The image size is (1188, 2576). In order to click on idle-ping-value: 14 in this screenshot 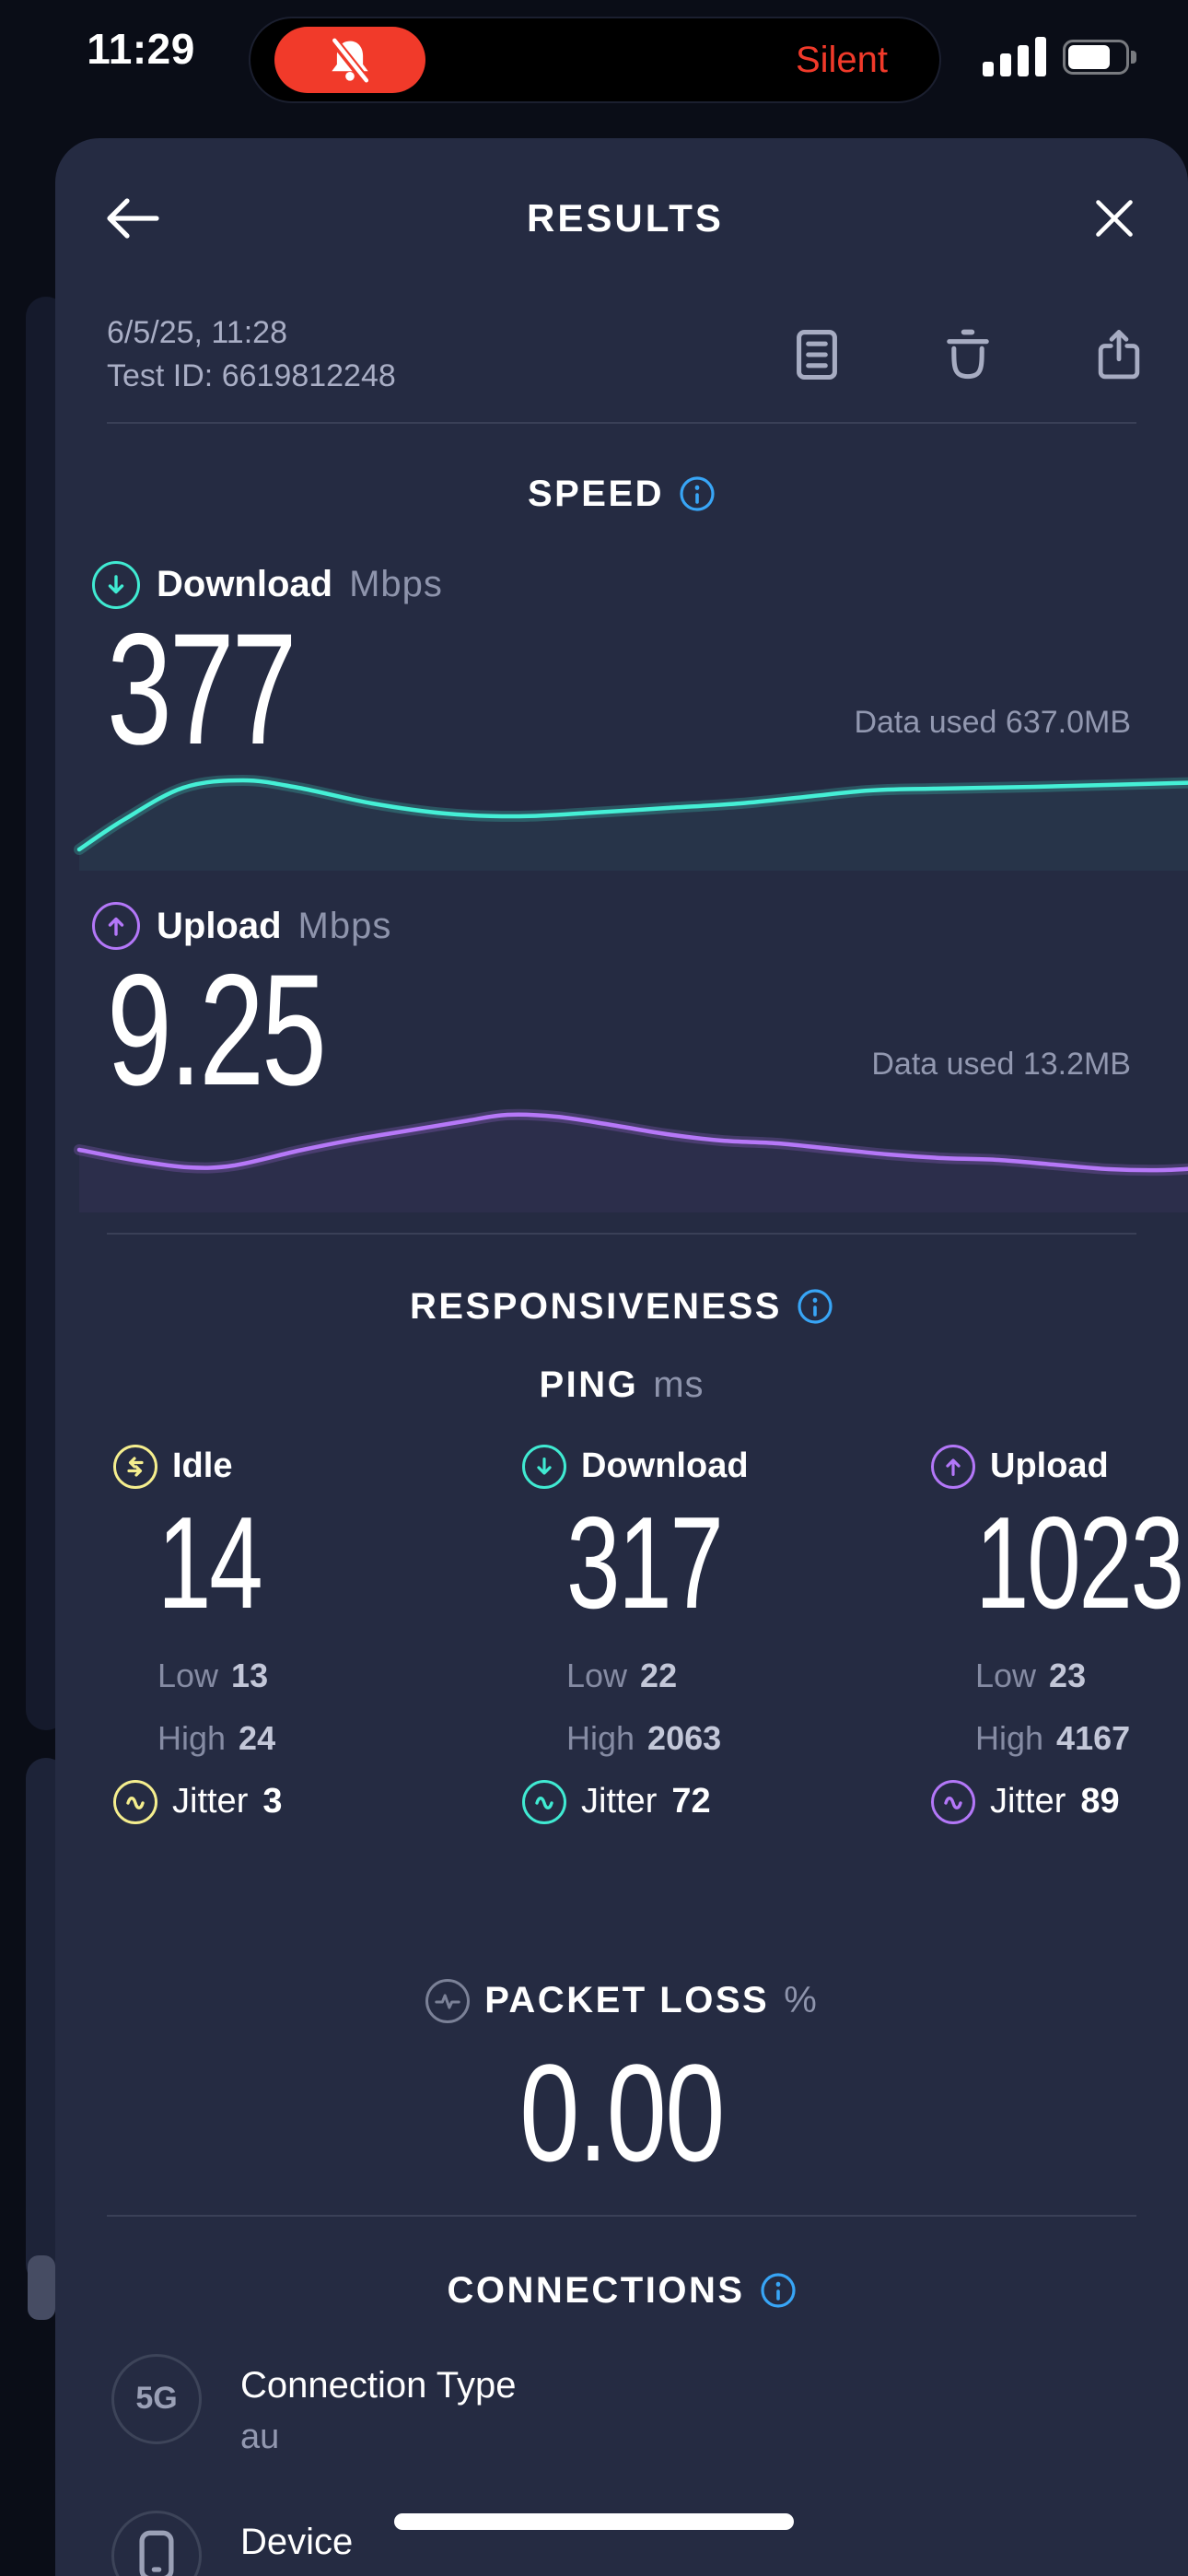, I will do `click(210, 1562)`.